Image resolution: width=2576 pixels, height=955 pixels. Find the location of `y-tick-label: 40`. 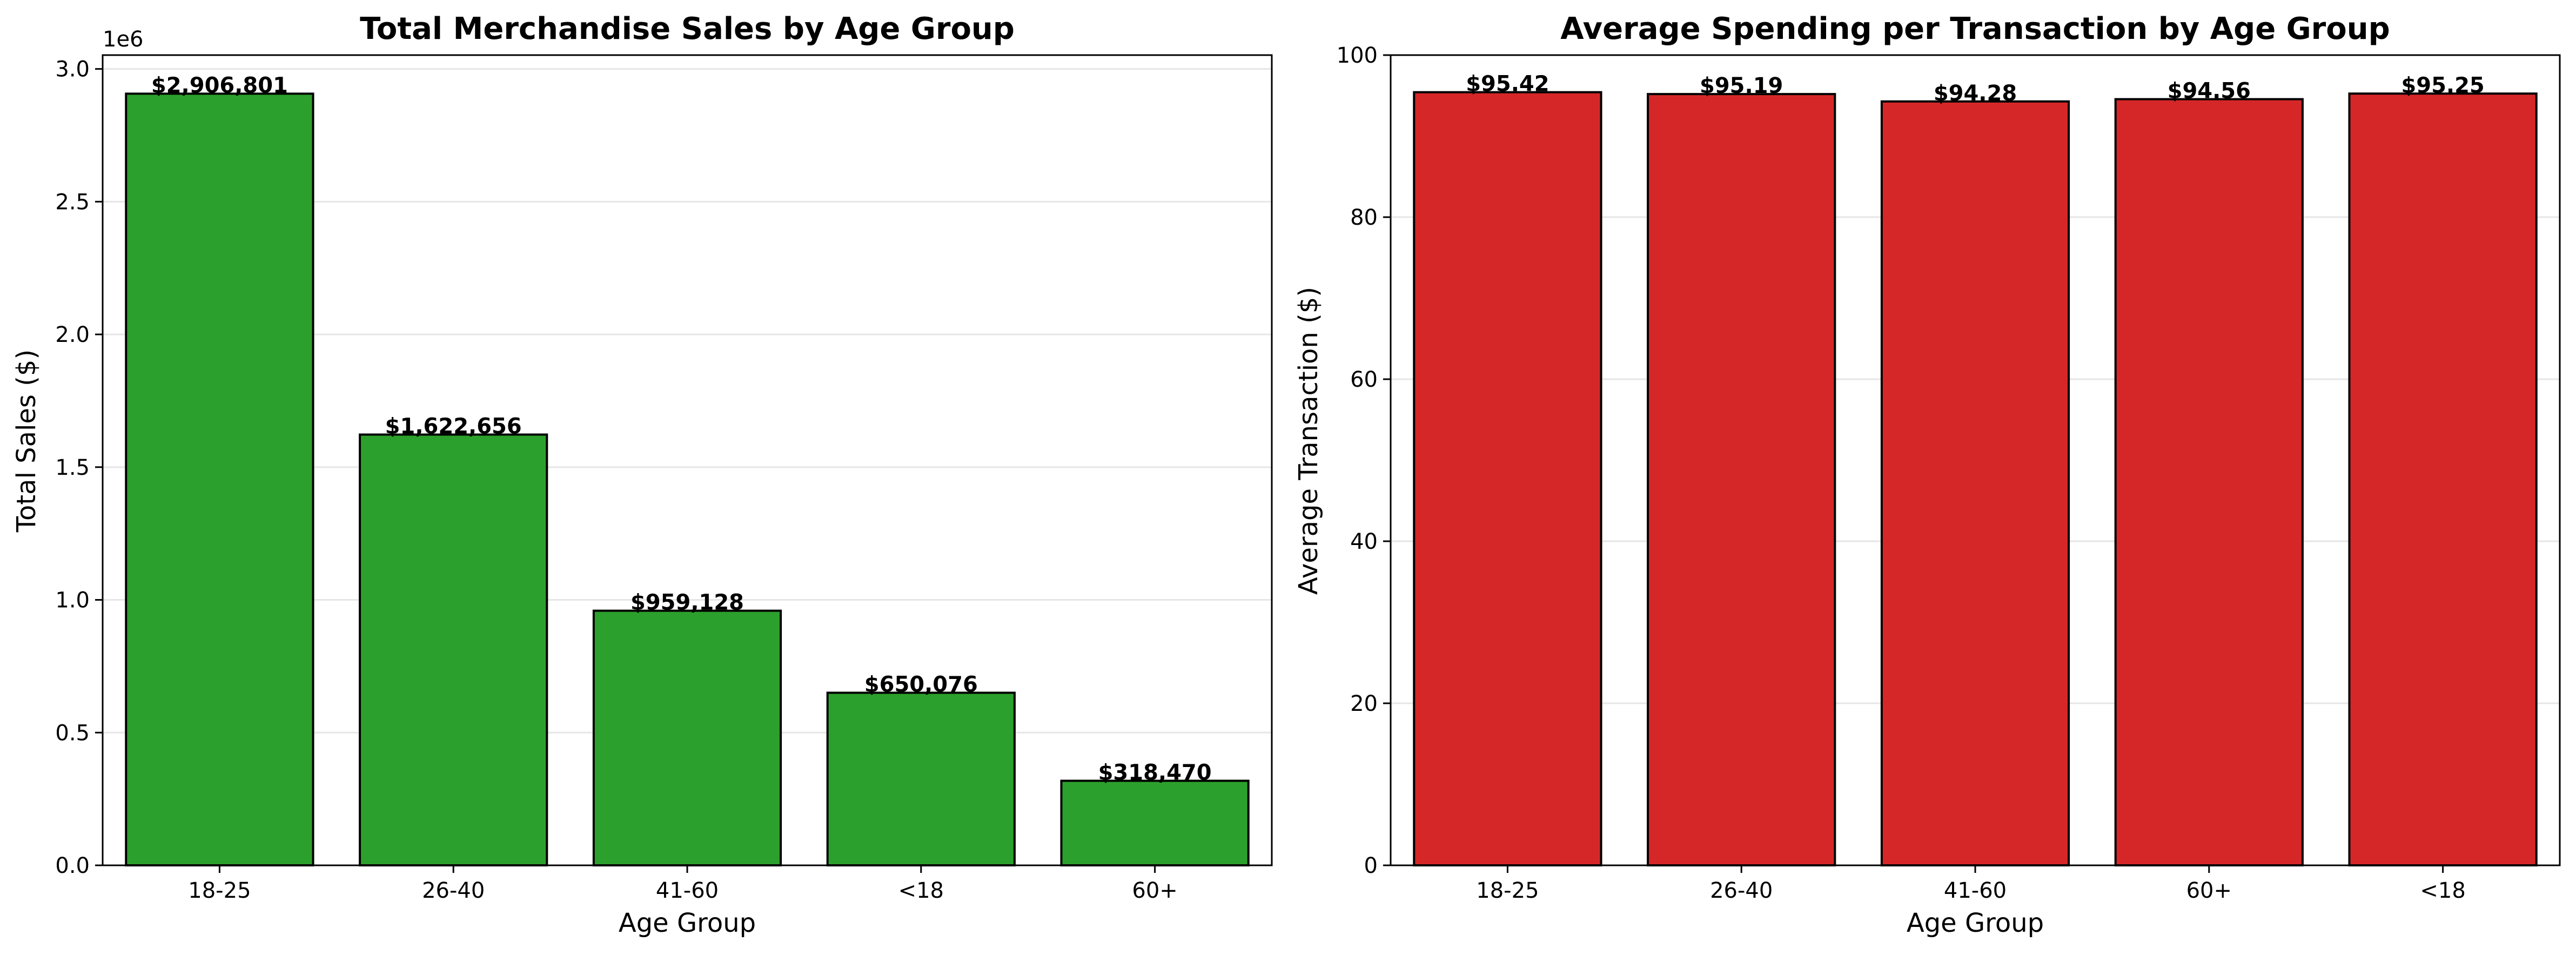

y-tick-label: 40 is located at coordinates (1364, 541).